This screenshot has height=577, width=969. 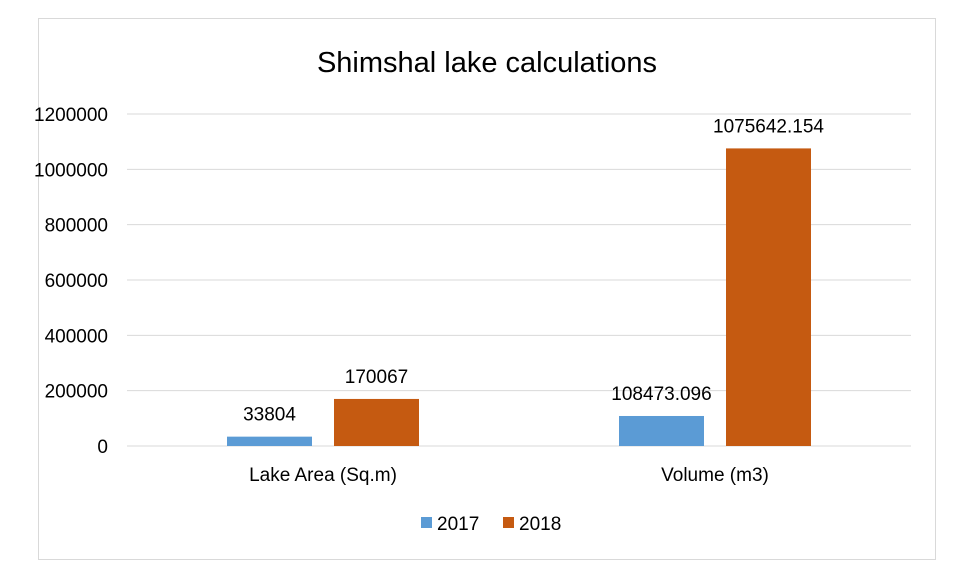 What do you see at coordinates (540, 524) in the screenshot?
I see `legend-label: 2018` at bounding box center [540, 524].